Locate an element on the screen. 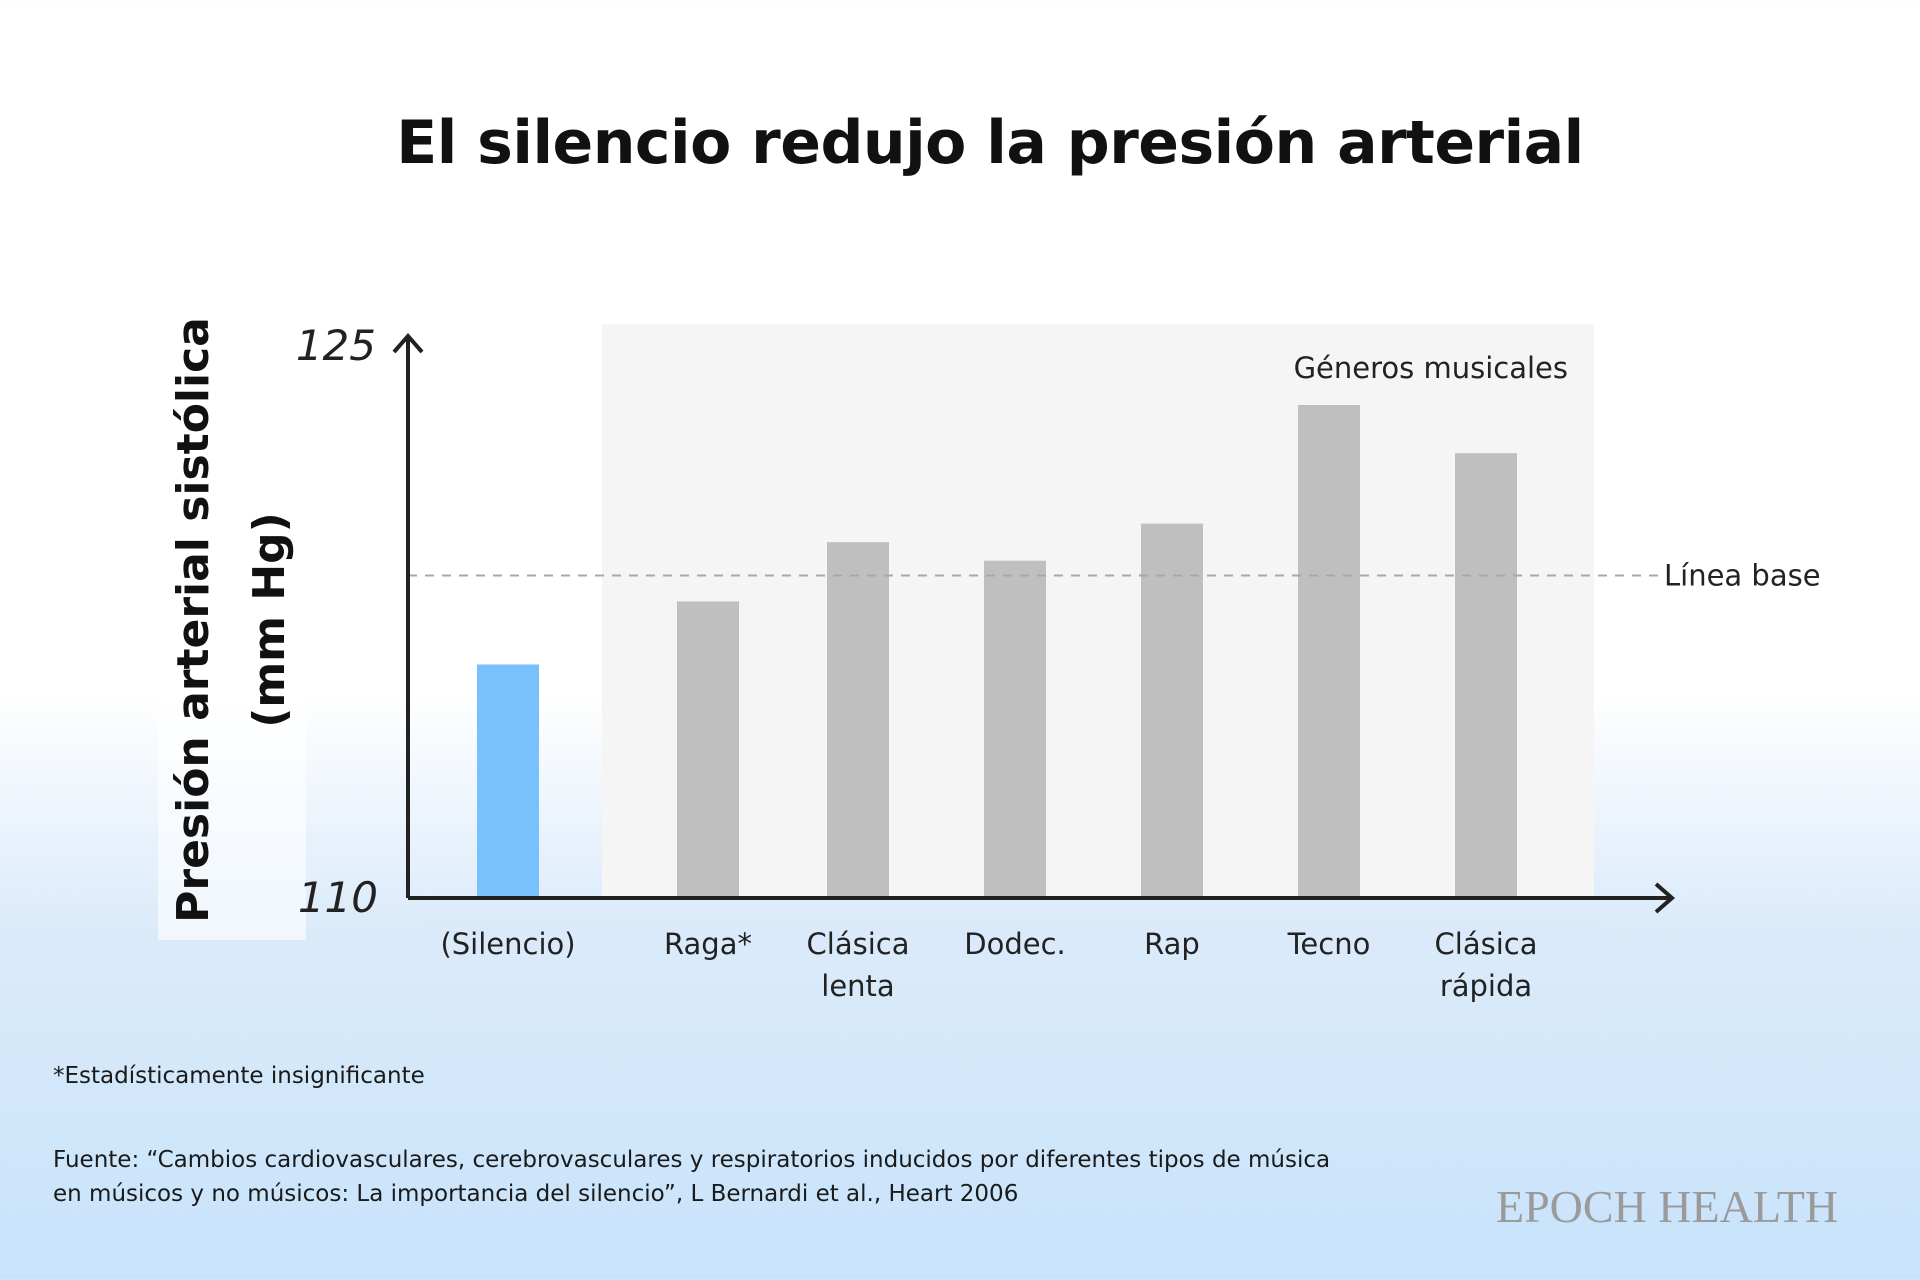 The height and width of the screenshot is (1280, 1920). category-label-6: Tecno is located at coordinates (1329, 944).